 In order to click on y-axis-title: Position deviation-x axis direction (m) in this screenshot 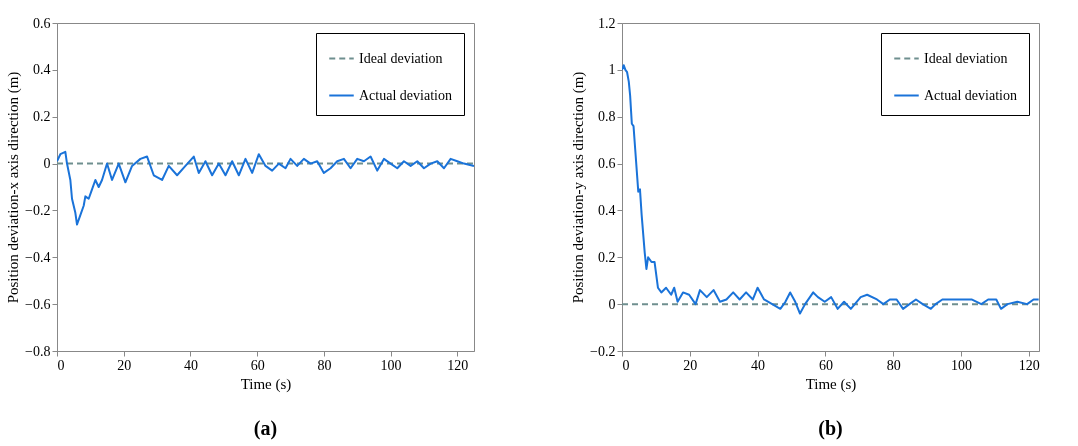, I will do `click(14, 187)`.